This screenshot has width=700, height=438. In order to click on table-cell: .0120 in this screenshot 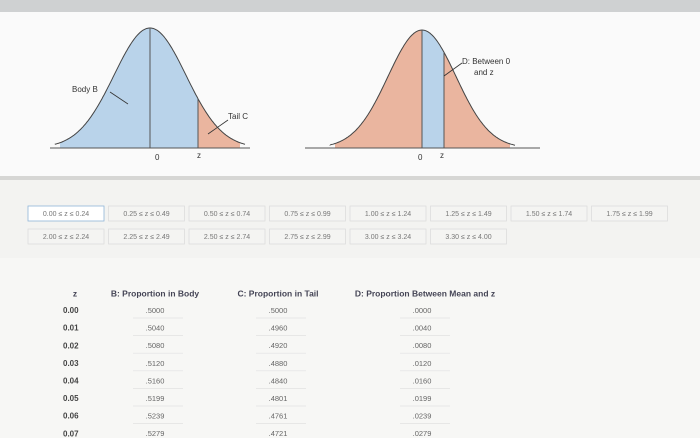, I will do `click(422, 363)`.